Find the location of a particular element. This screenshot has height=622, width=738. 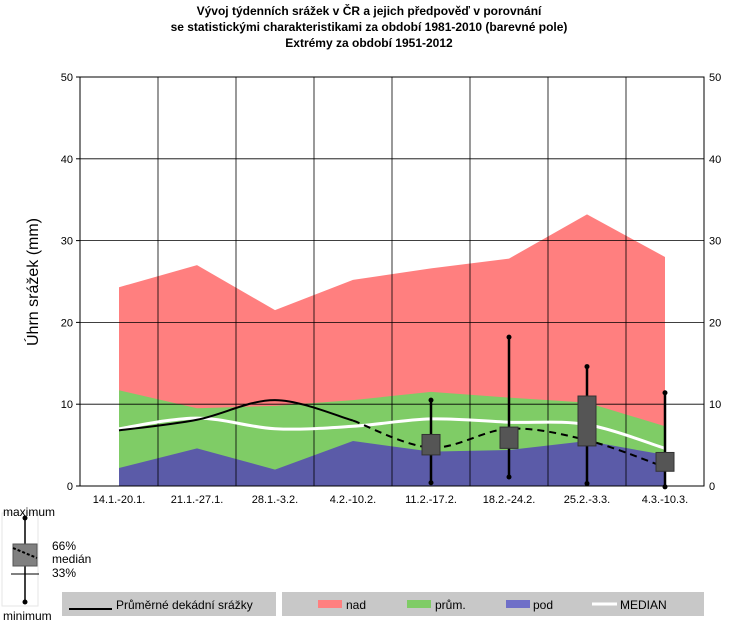

y-tick-left: 0 is located at coordinates (70, 487).